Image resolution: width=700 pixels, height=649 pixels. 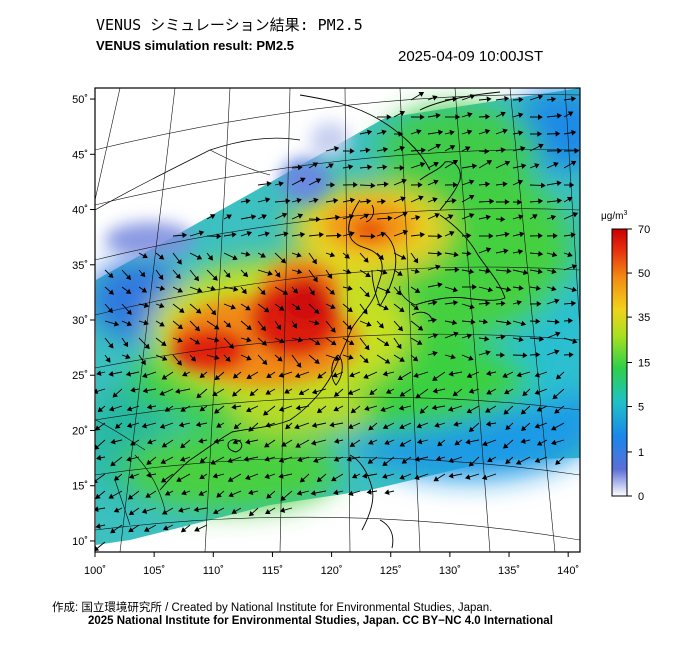 I want to click on colorbar-tick-label: 70, so click(x=644, y=230).